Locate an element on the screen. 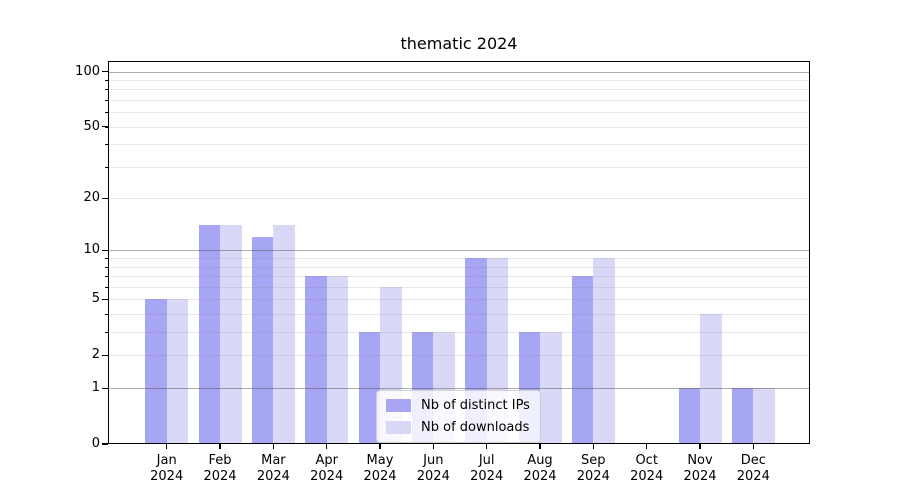 This screenshot has height=500, width=900. y-tick-label: 0 is located at coordinates (95, 443).